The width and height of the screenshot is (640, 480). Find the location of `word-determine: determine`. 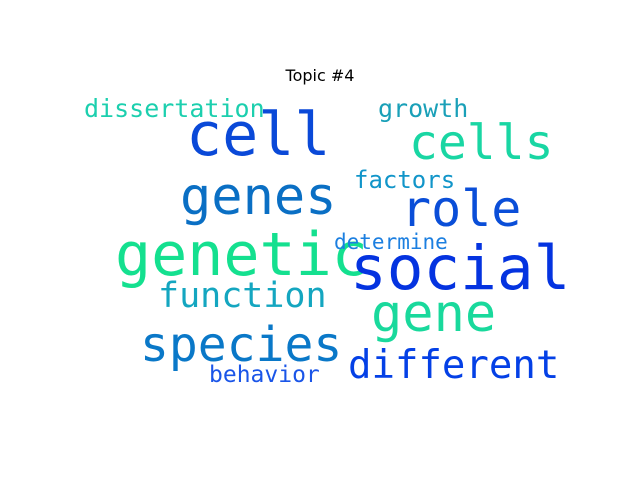

word-determine: determine is located at coordinates (391, 242).